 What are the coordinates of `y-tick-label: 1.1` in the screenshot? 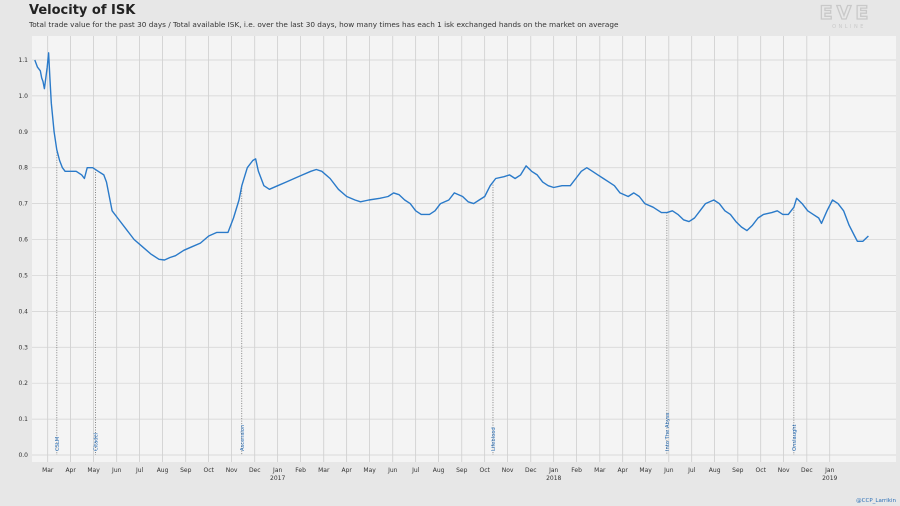 It's located at (23, 60).